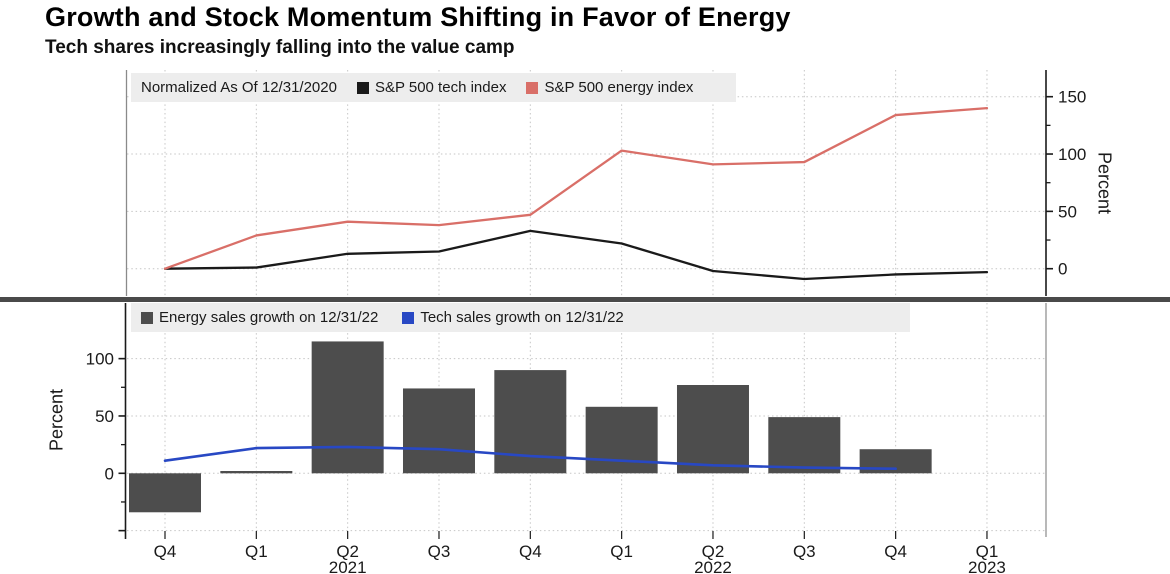 This screenshot has width=1170, height=574. I want to click on x-year-label: 2021, so click(348, 566).